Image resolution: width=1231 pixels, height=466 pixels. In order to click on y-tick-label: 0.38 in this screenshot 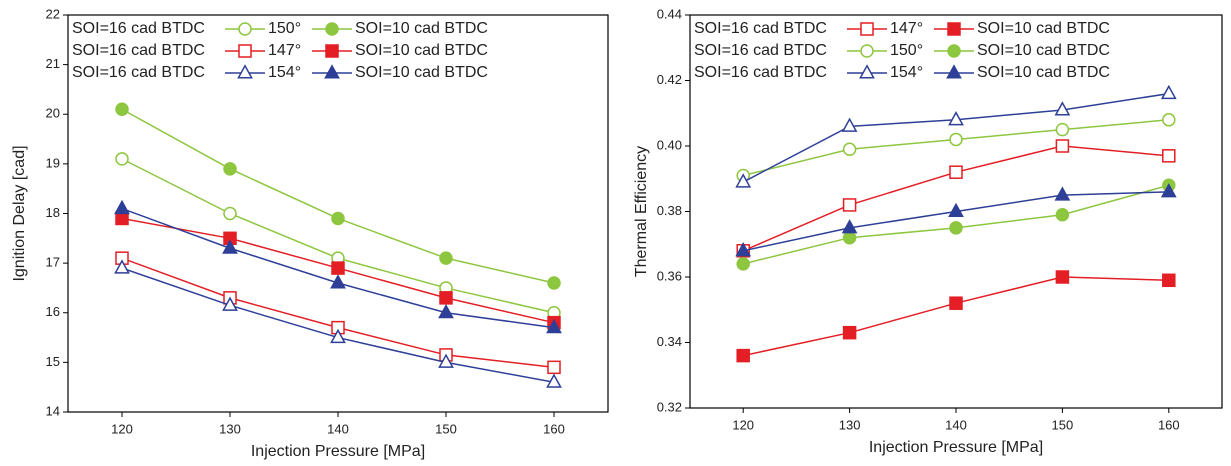, I will do `click(669, 210)`.